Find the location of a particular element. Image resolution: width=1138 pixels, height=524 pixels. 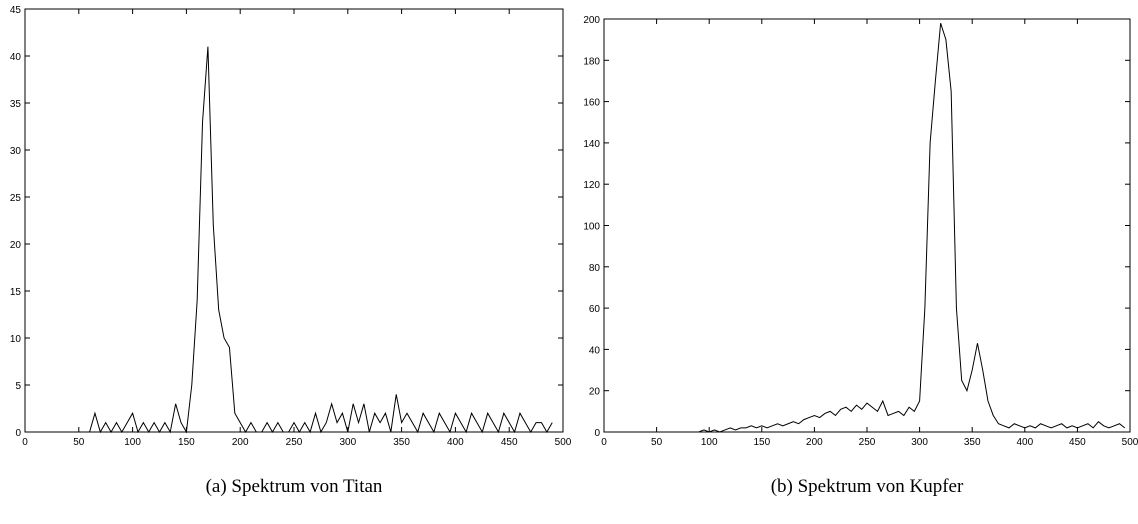

y-tick-label: 15 is located at coordinates (16, 292).